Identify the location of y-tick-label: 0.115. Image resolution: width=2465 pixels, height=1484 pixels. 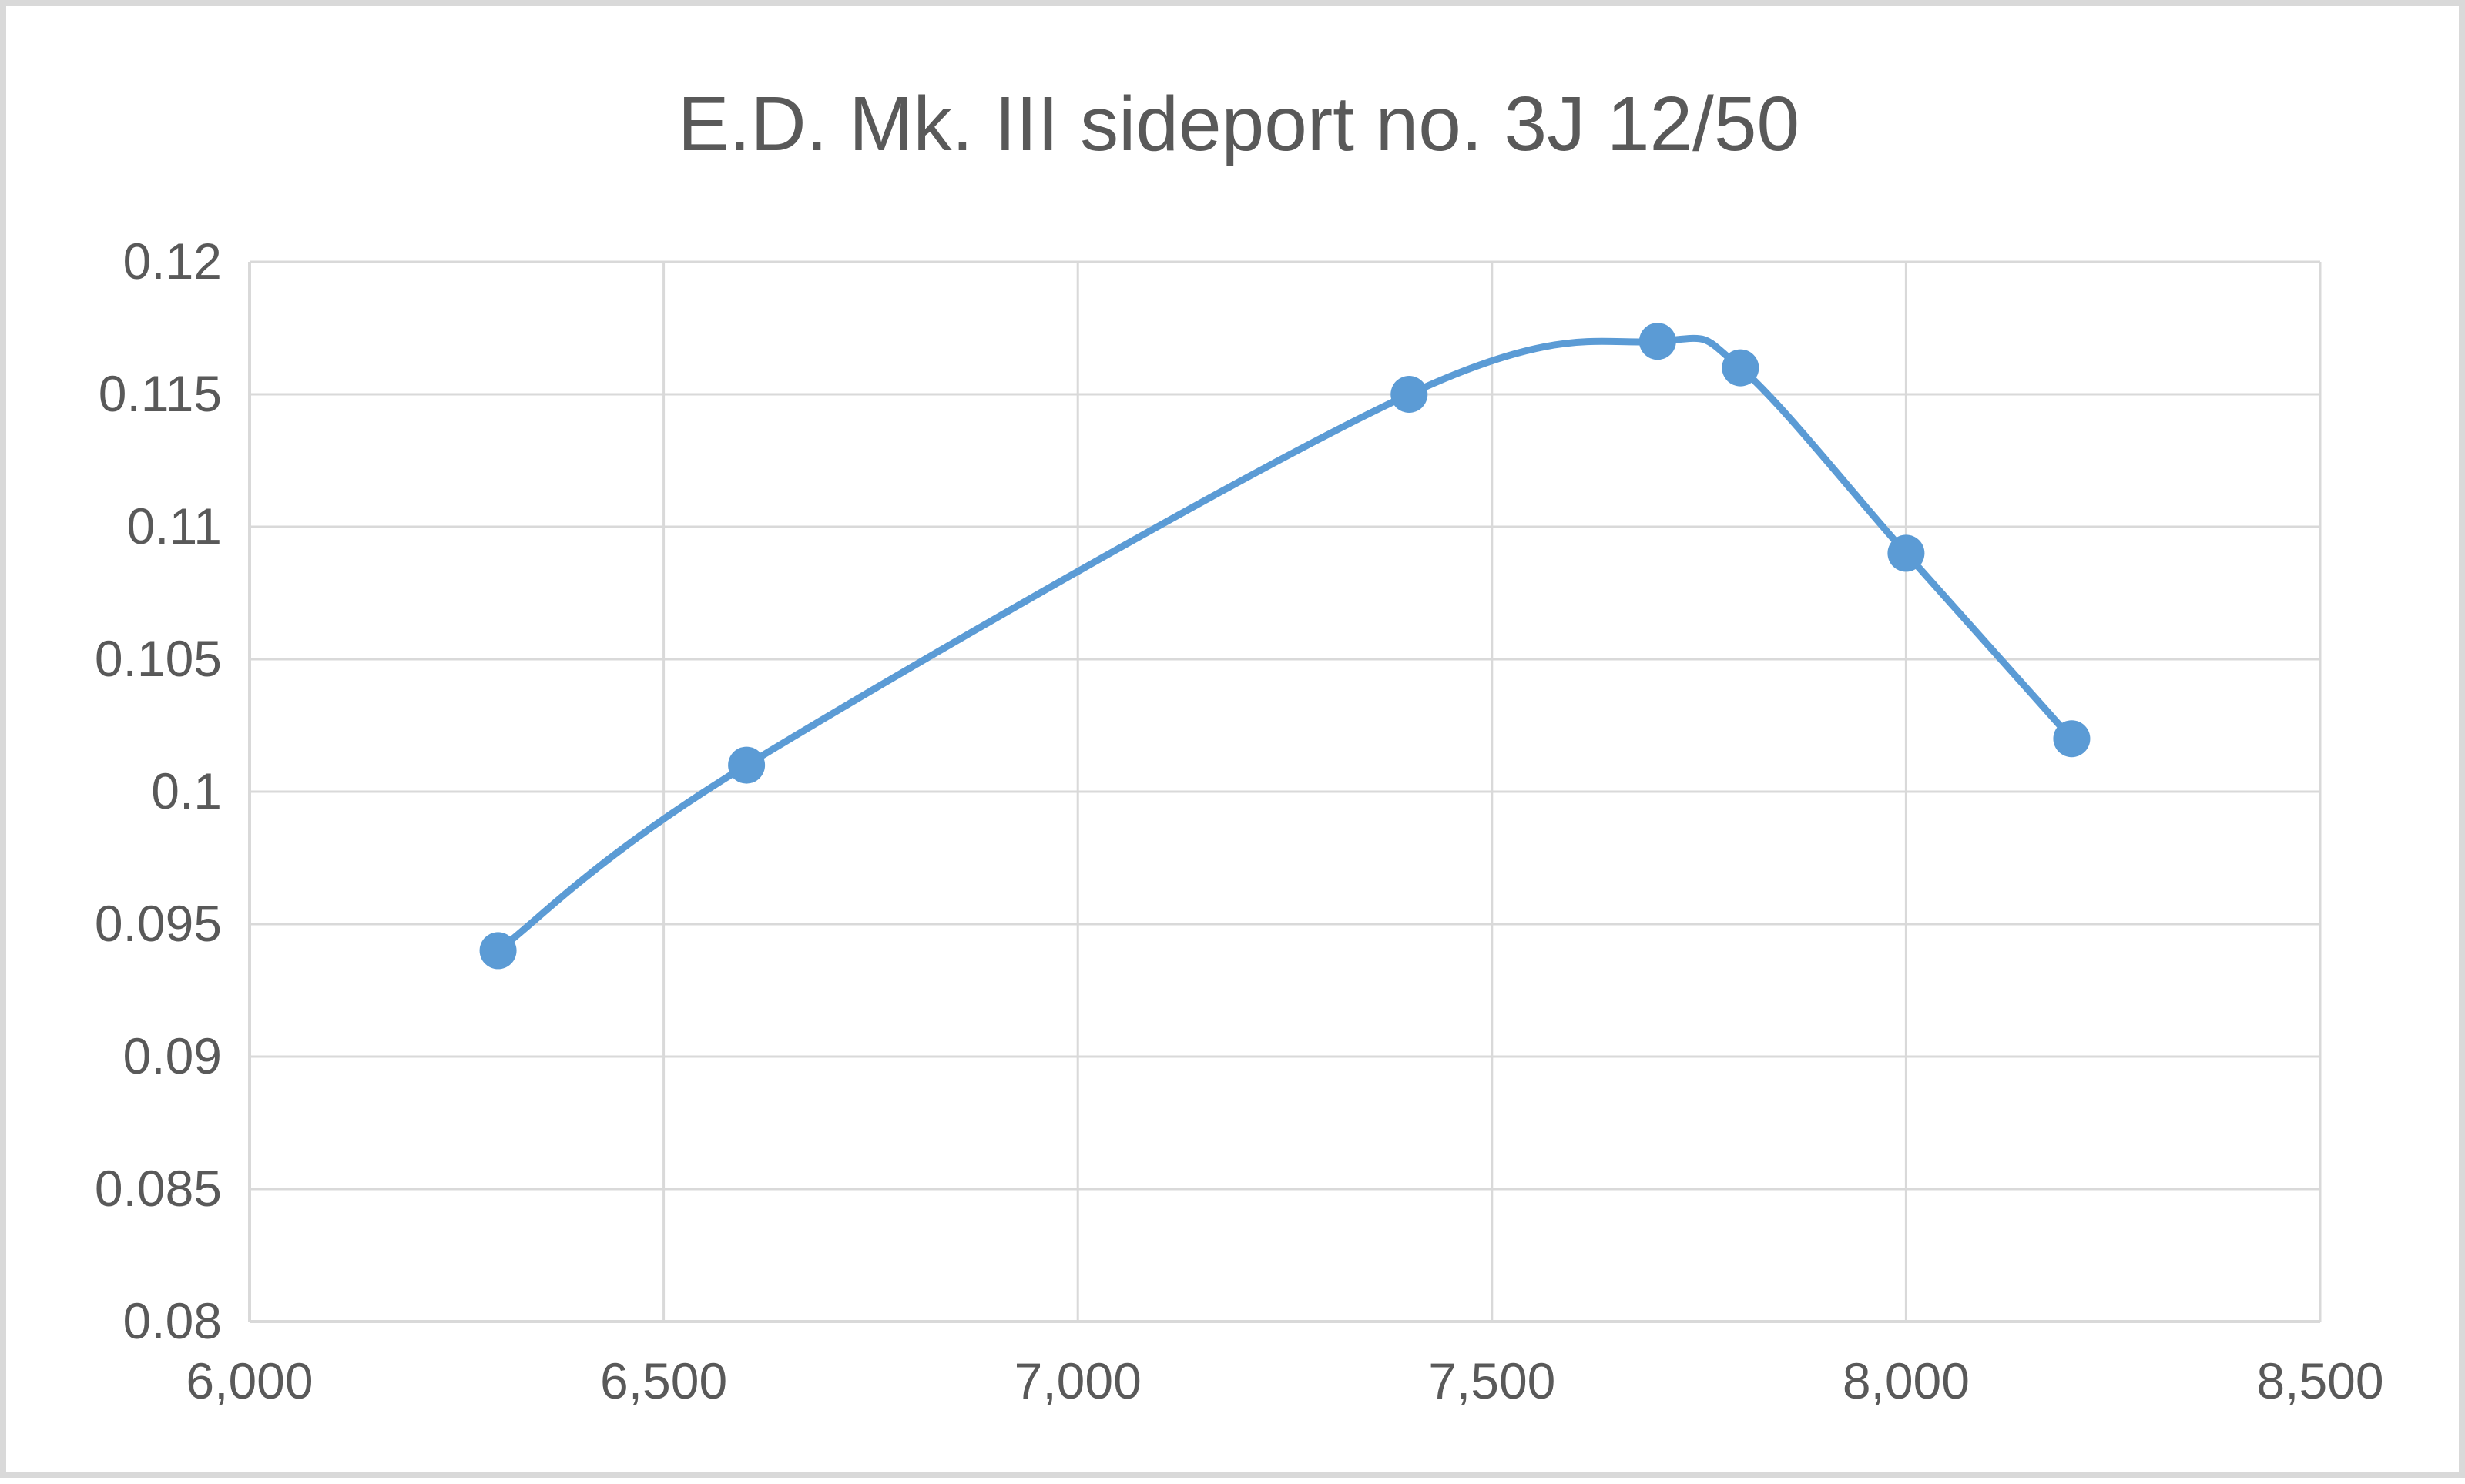
(160, 393).